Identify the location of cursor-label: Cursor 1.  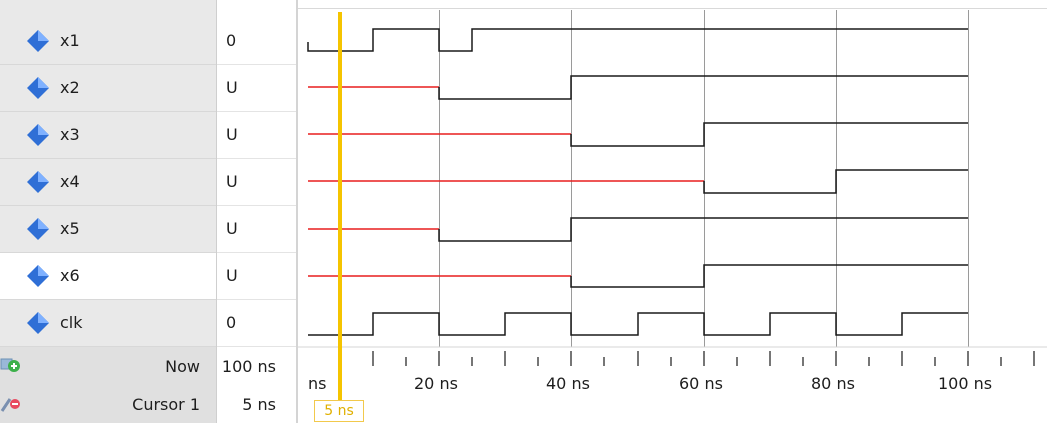
(166, 404).